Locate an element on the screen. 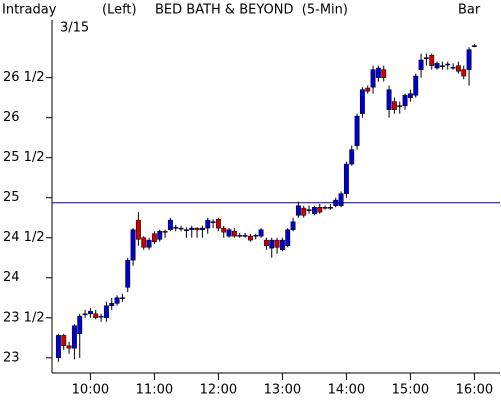  period-label: Intraday is located at coordinates (29, 10).